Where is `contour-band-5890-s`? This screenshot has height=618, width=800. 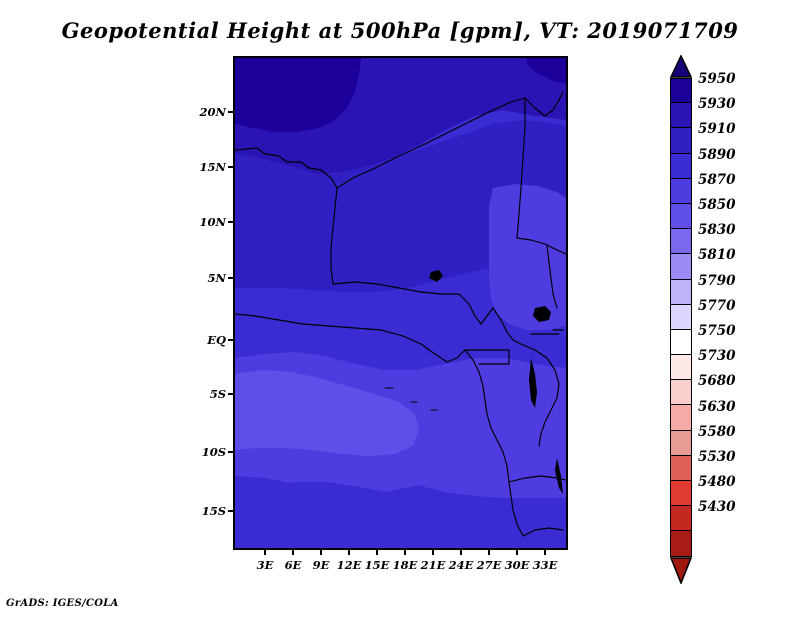
contour-band-5890-s is located at coordinates (400, 515).